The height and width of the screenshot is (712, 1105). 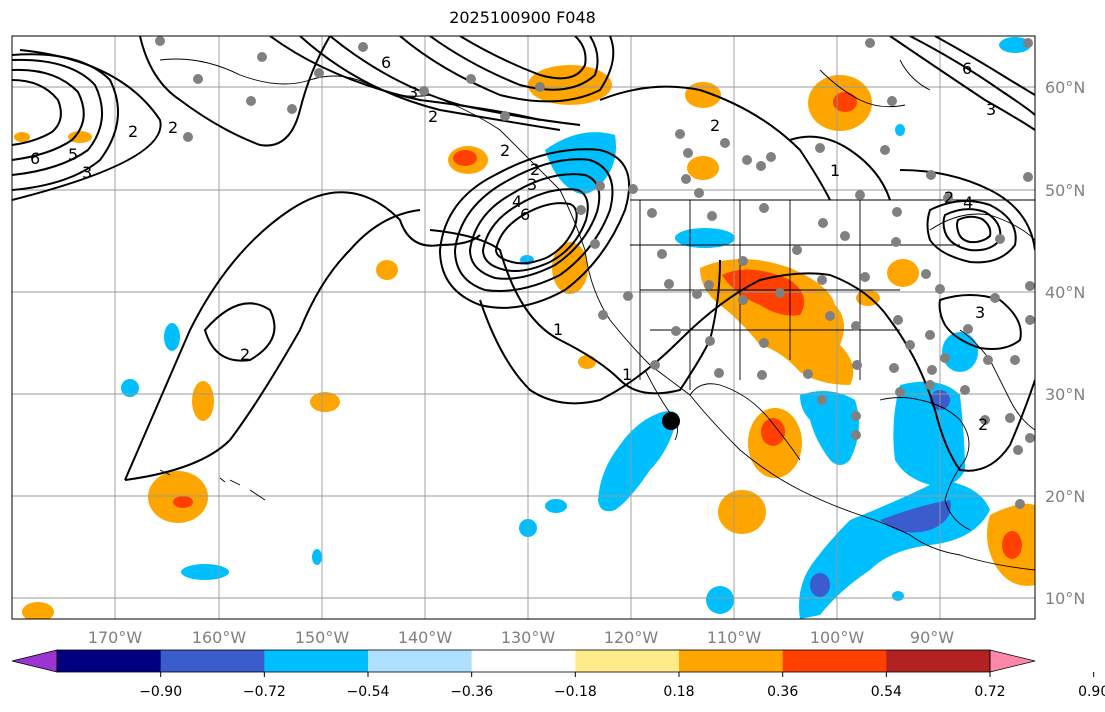 What do you see at coordinates (528, 637) in the screenshot?
I see `lon-label: 130°W` at bounding box center [528, 637].